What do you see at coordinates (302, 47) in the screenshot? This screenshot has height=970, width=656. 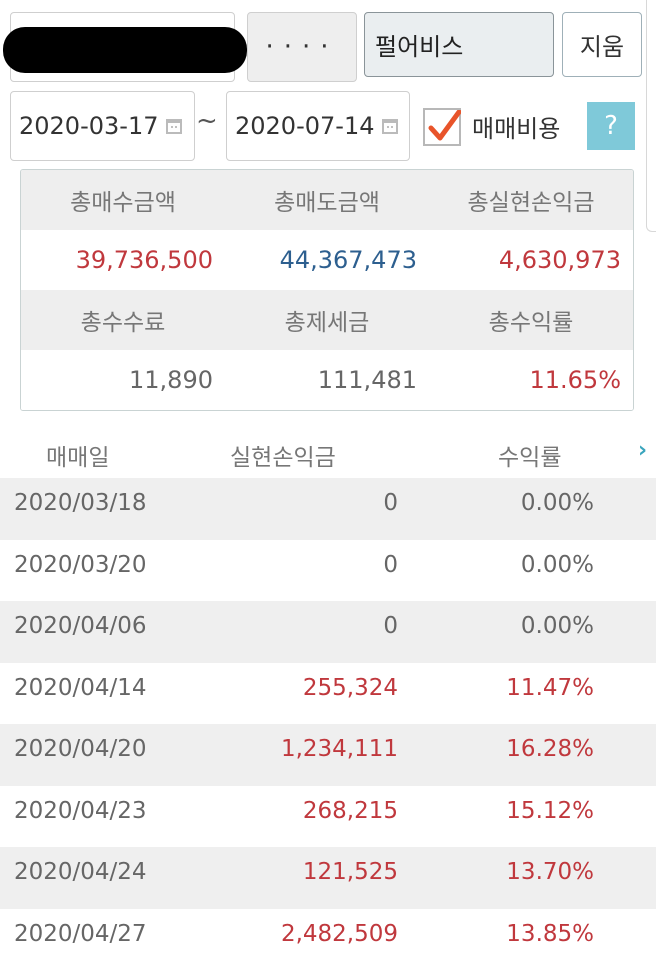 I see `password-field: ····` at bounding box center [302, 47].